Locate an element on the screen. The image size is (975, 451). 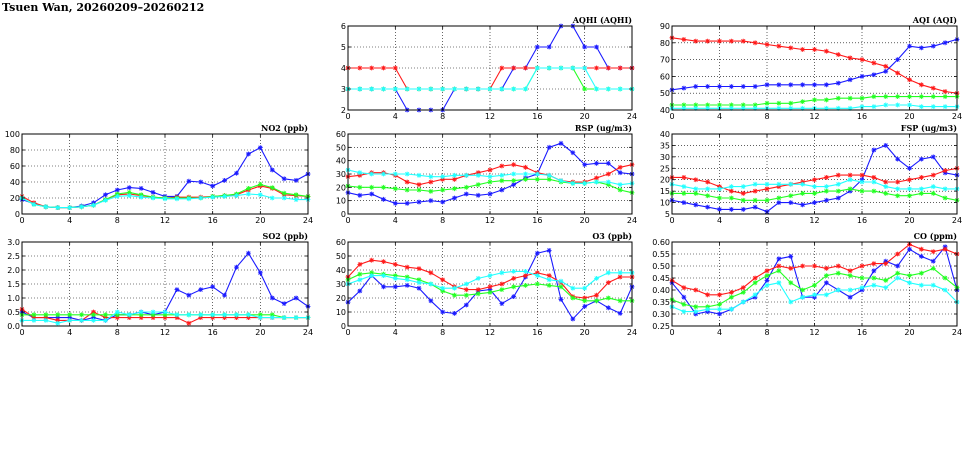
y-tick-label: 10 is located at coordinates (341, 201).